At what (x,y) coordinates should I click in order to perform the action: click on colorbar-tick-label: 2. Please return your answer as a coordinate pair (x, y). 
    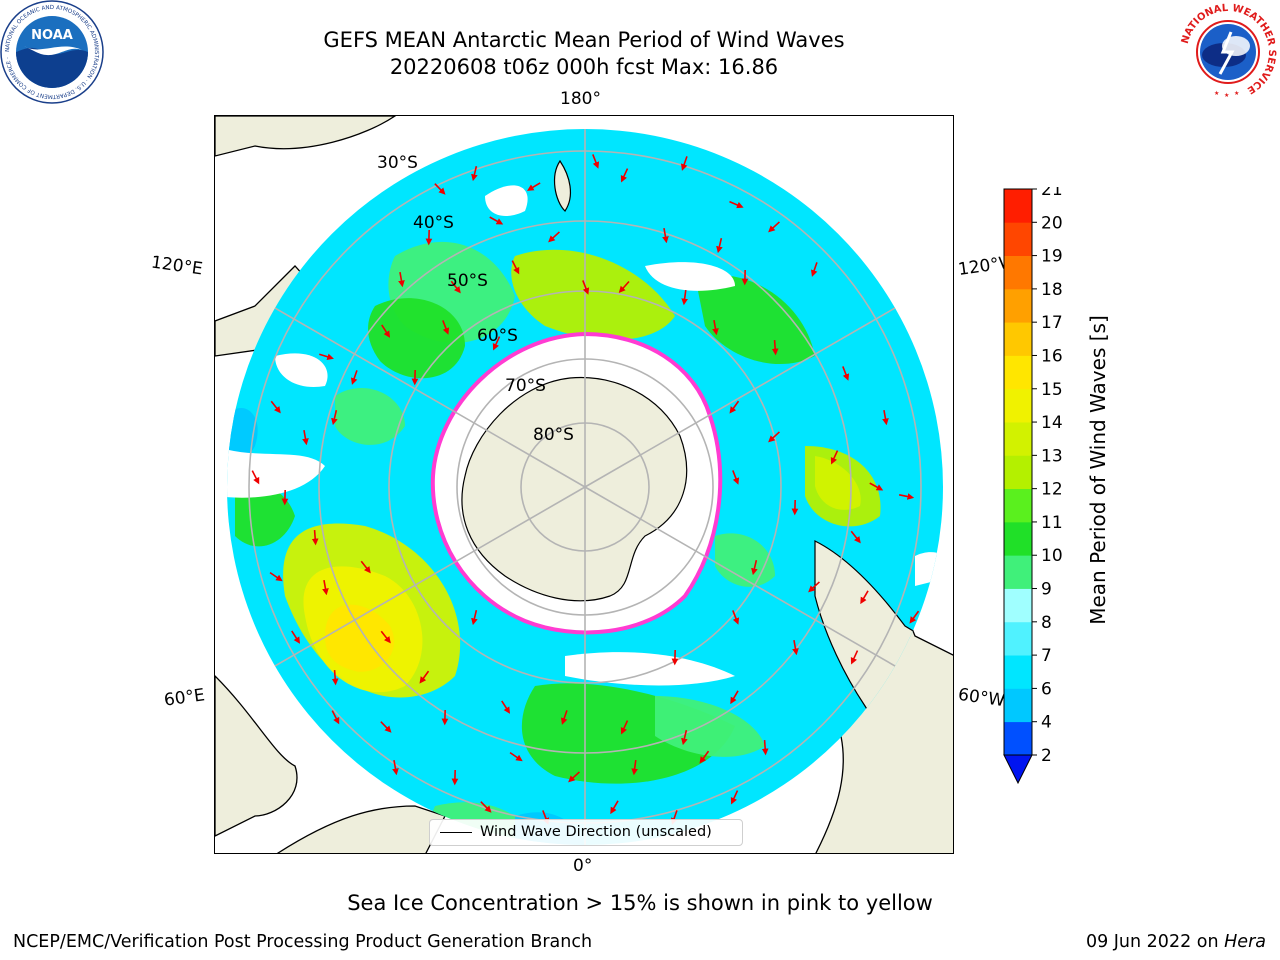
    Looking at the image, I should click on (1046, 756).